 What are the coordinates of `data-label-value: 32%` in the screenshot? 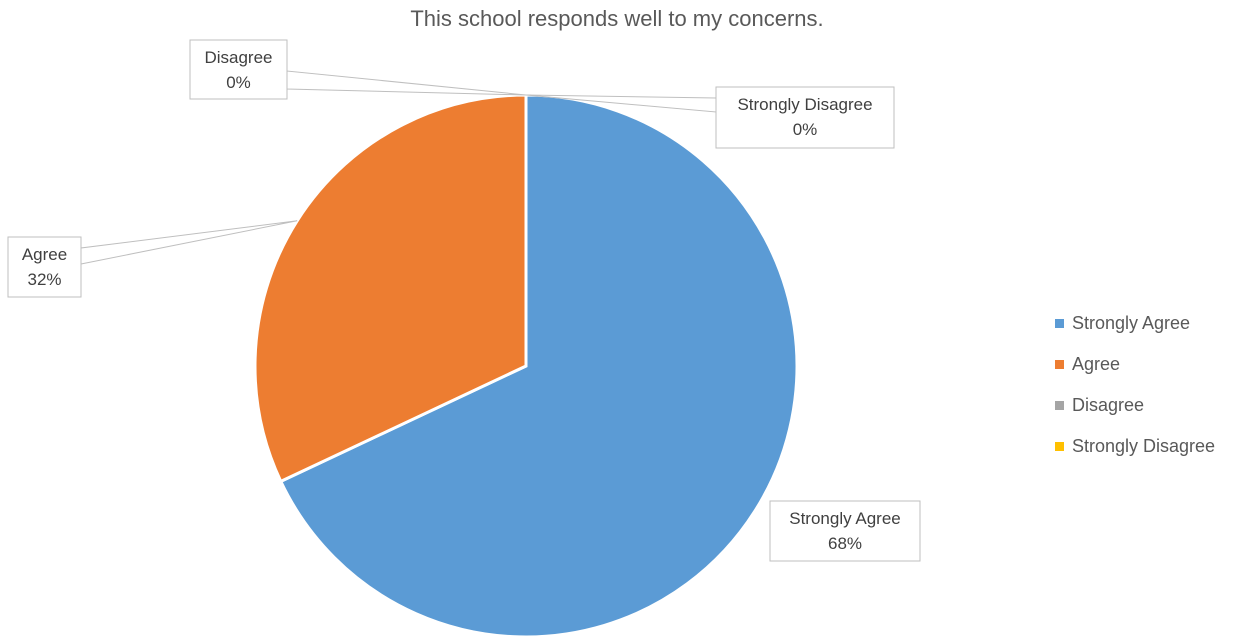 It's located at (44, 279).